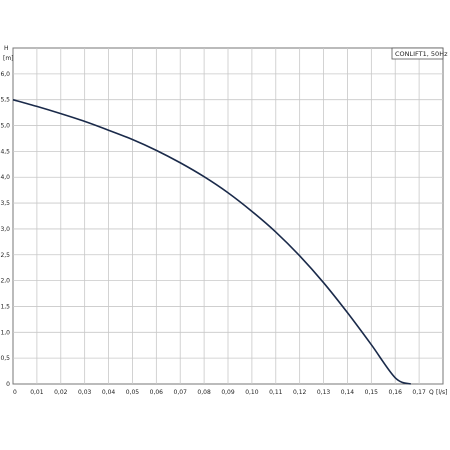 This screenshot has height=450, width=450. I want to click on y-tick-label: 3,5, so click(5, 203).